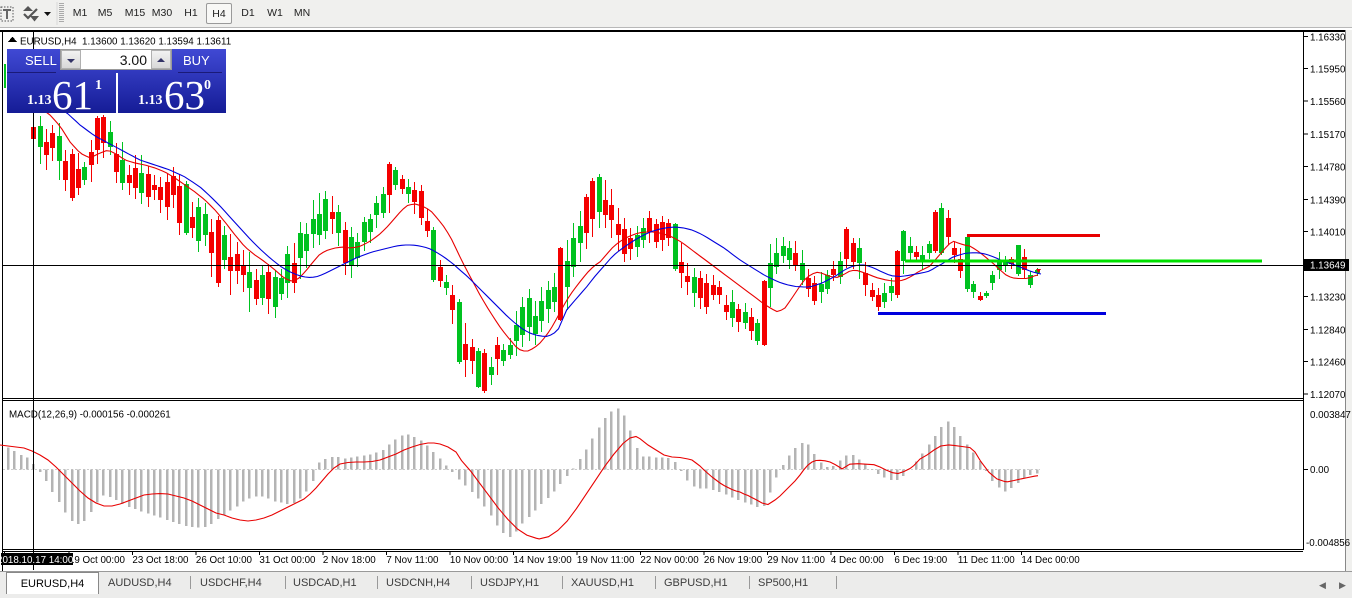 The image size is (1352, 598). Describe the element at coordinates (1330, 415) in the screenshot. I see `svg-text: 0.003847` at that location.